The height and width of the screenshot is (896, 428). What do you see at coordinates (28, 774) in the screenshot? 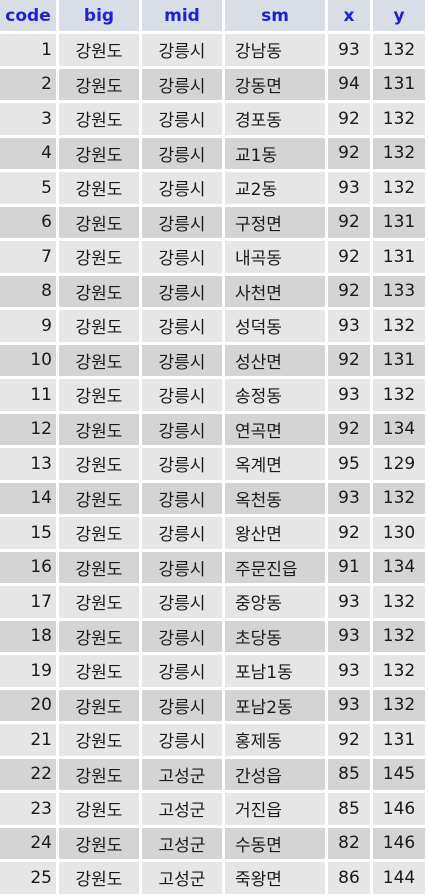
I see `cell-code: 22` at bounding box center [28, 774].